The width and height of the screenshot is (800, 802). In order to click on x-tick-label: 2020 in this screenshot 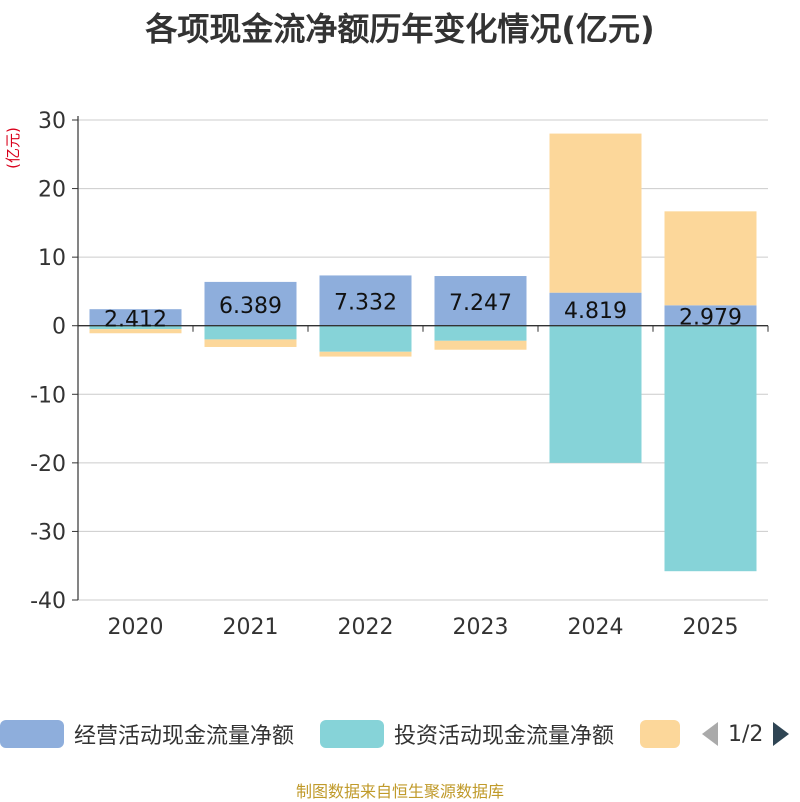, I will do `click(136, 627)`.